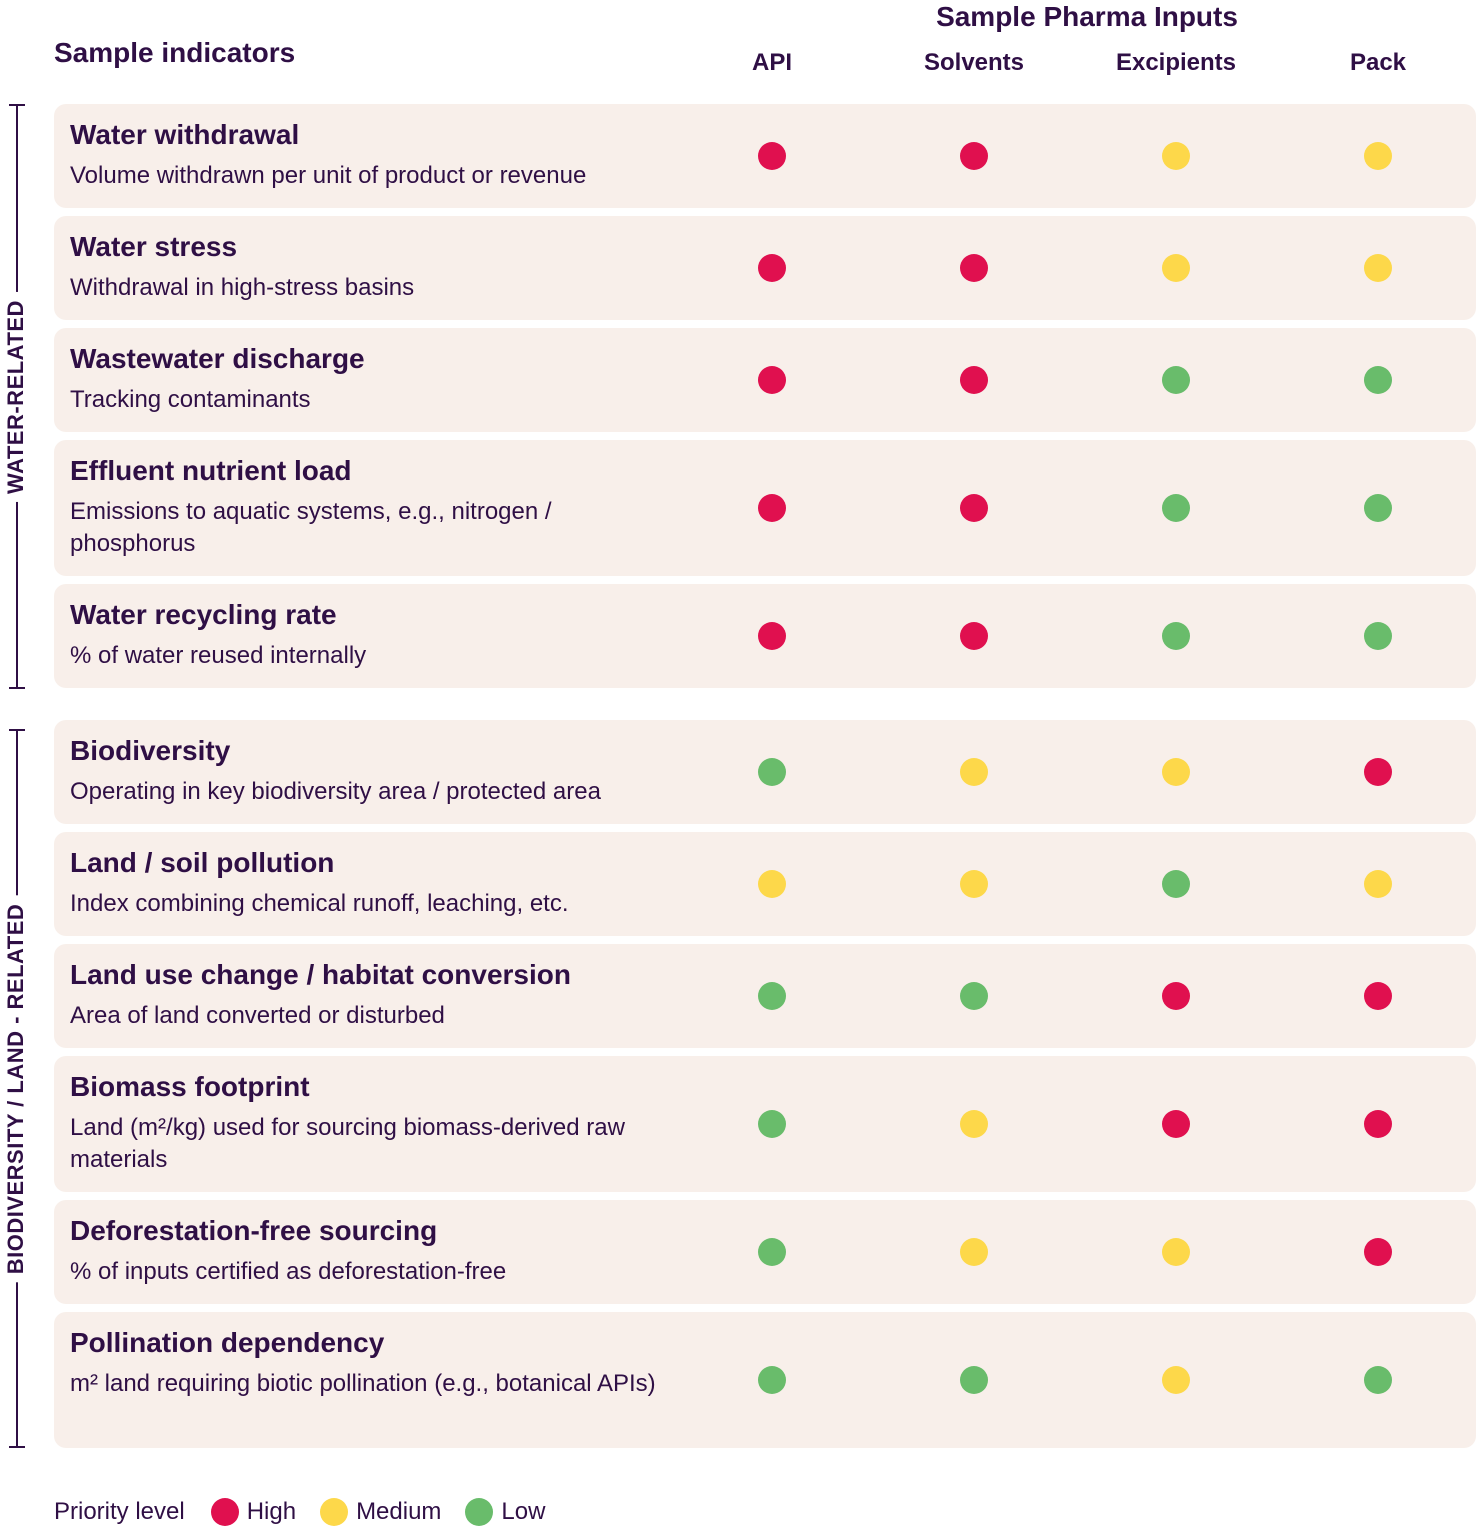  Describe the element at coordinates (242, 287) in the screenshot. I see `indicator-description: Withdrawal in high-stress basins` at that location.